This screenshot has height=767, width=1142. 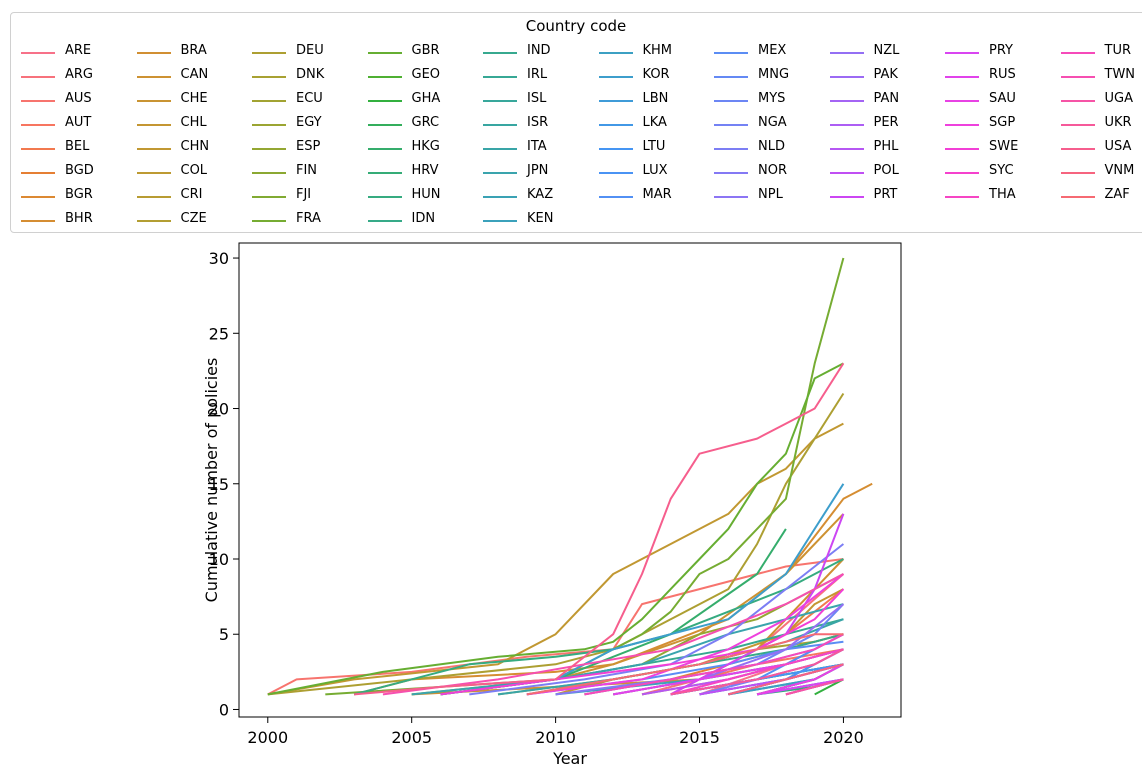 I want to click on legend-item-mys: MYS, so click(x=772, y=101).